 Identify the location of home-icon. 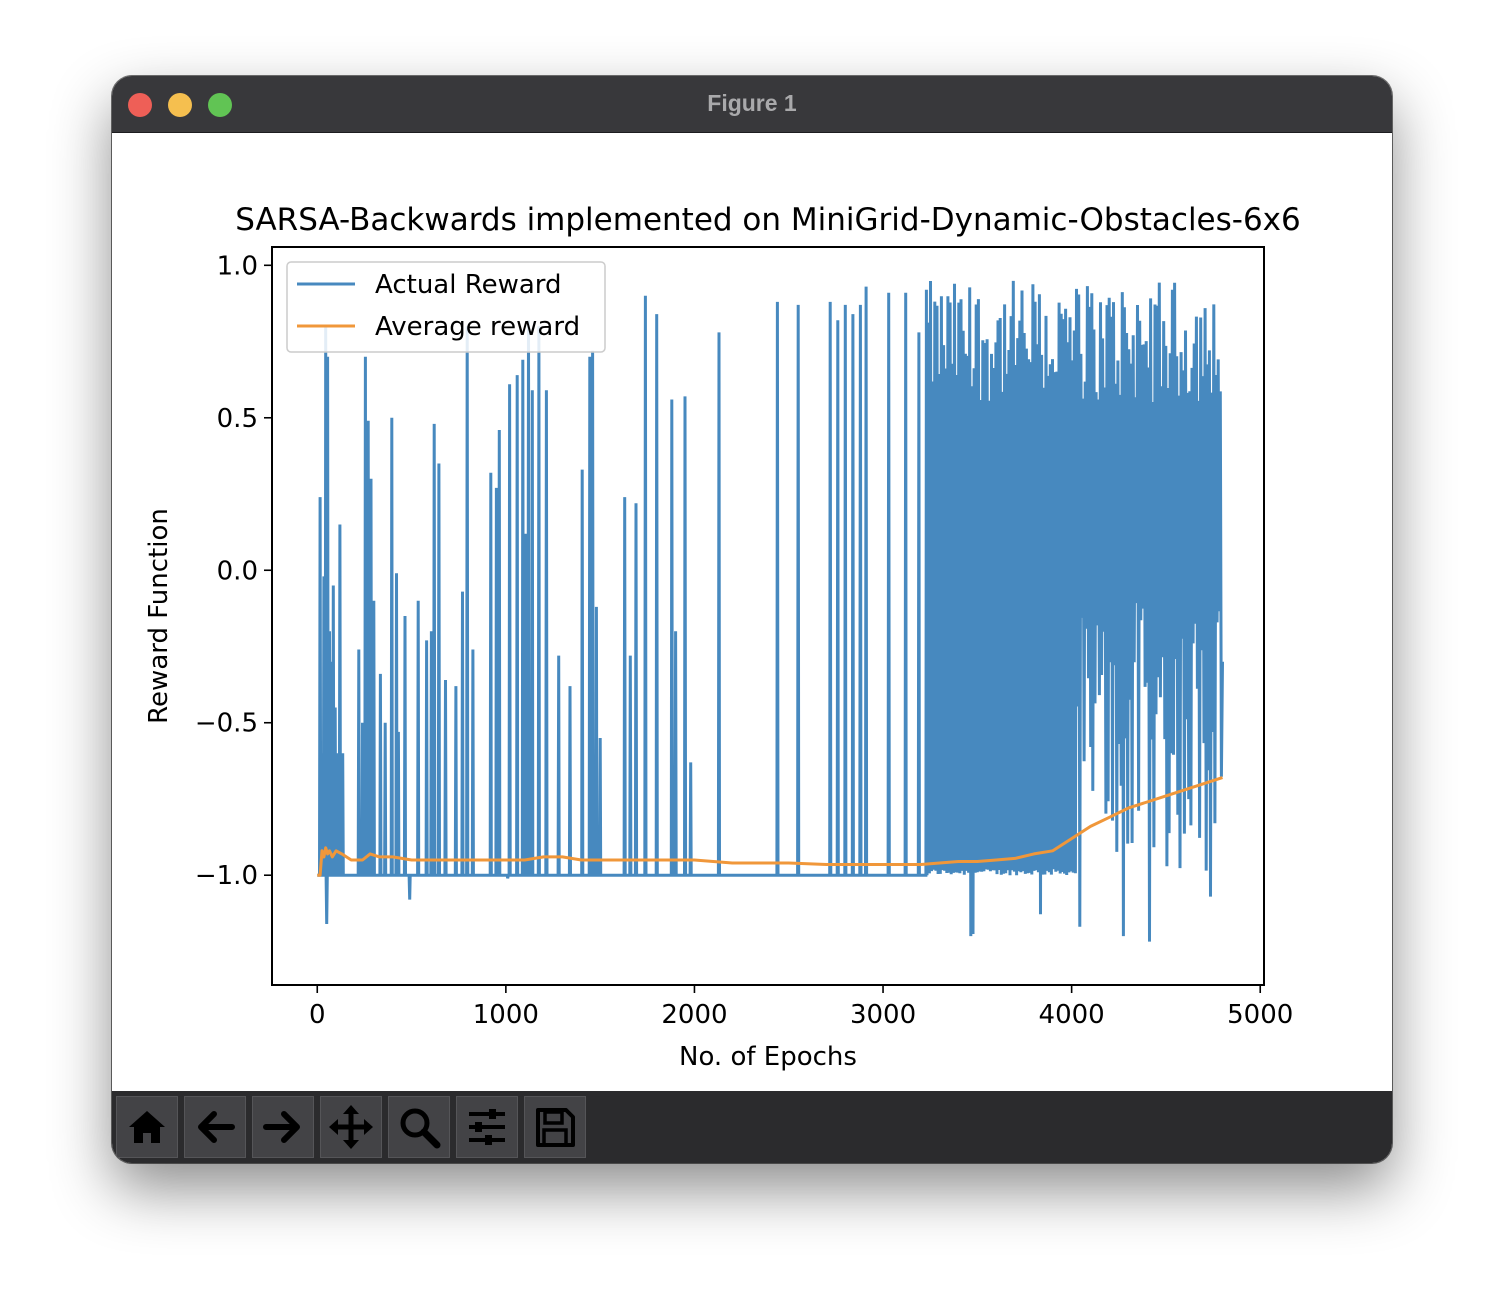
(147, 1127).